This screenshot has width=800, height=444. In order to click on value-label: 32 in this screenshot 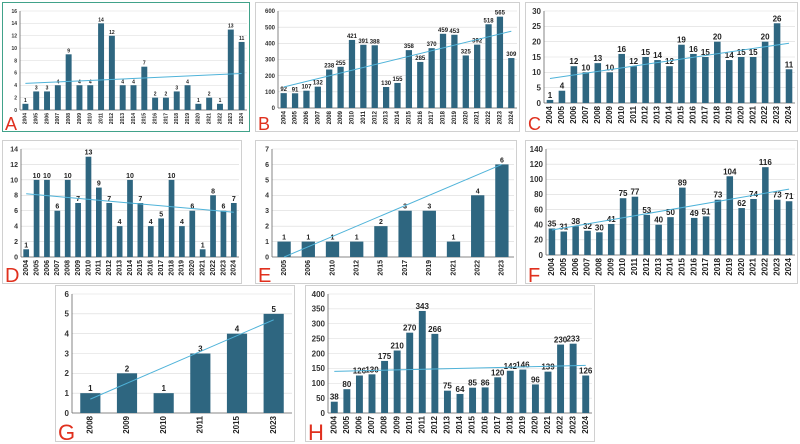, I will do `click(587, 226)`.